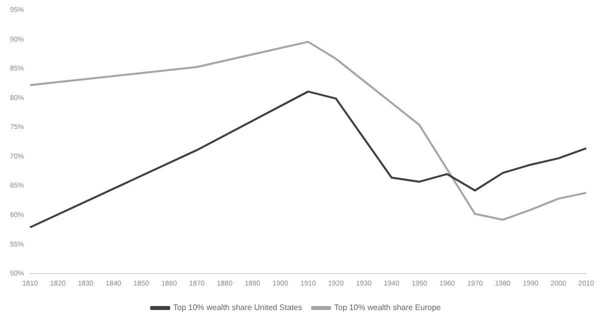 The height and width of the screenshot is (326, 600). What do you see at coordinates (237, 307) in the screenshot?
I see `legend-label: Top 10% wealth share United States` at bounding box center [237, 307].